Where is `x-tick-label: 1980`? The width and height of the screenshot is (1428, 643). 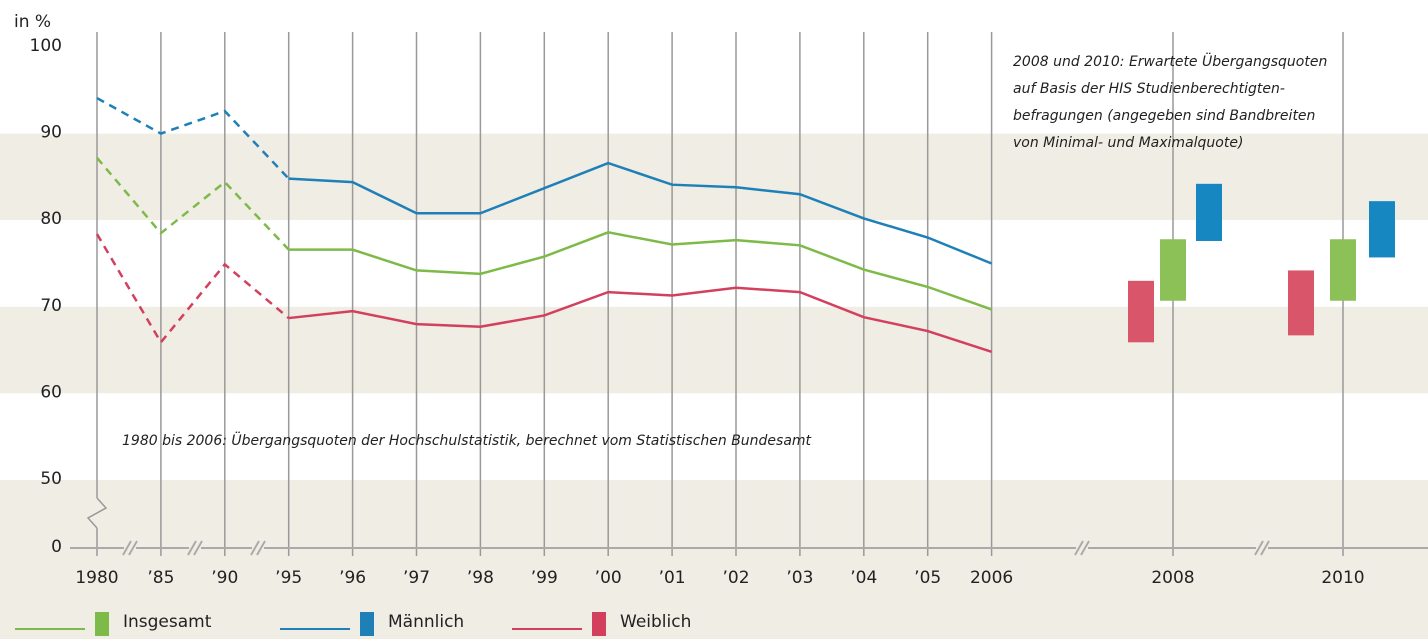
x-tick-label: 1980 is located at coordinates (96, 578).